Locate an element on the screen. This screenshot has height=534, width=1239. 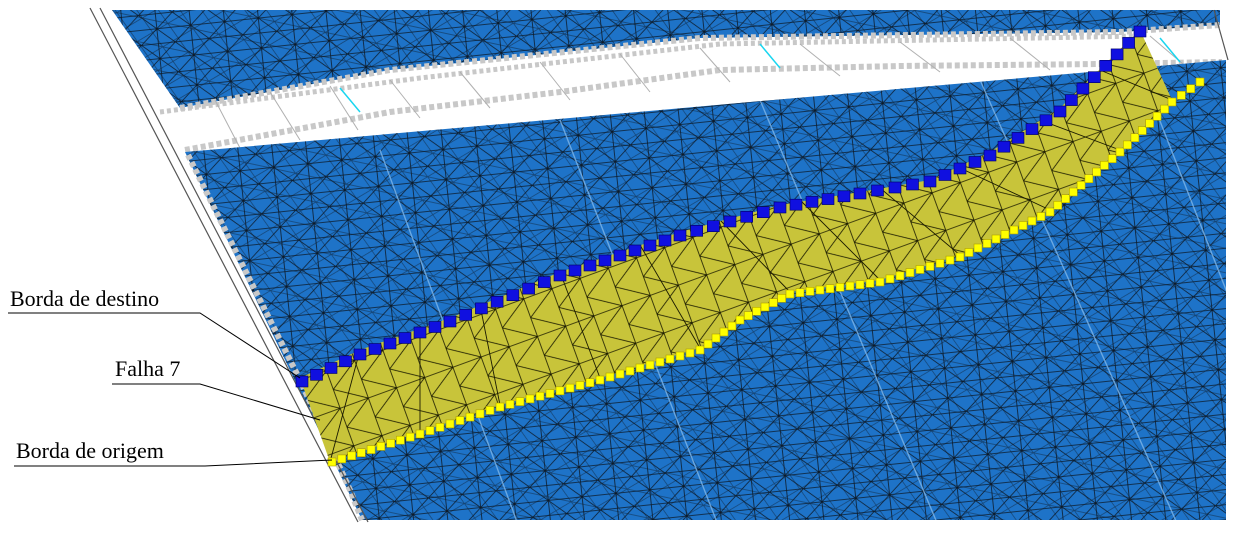
label-source-edge: Borda de origem is located at coordinates (90, 450).